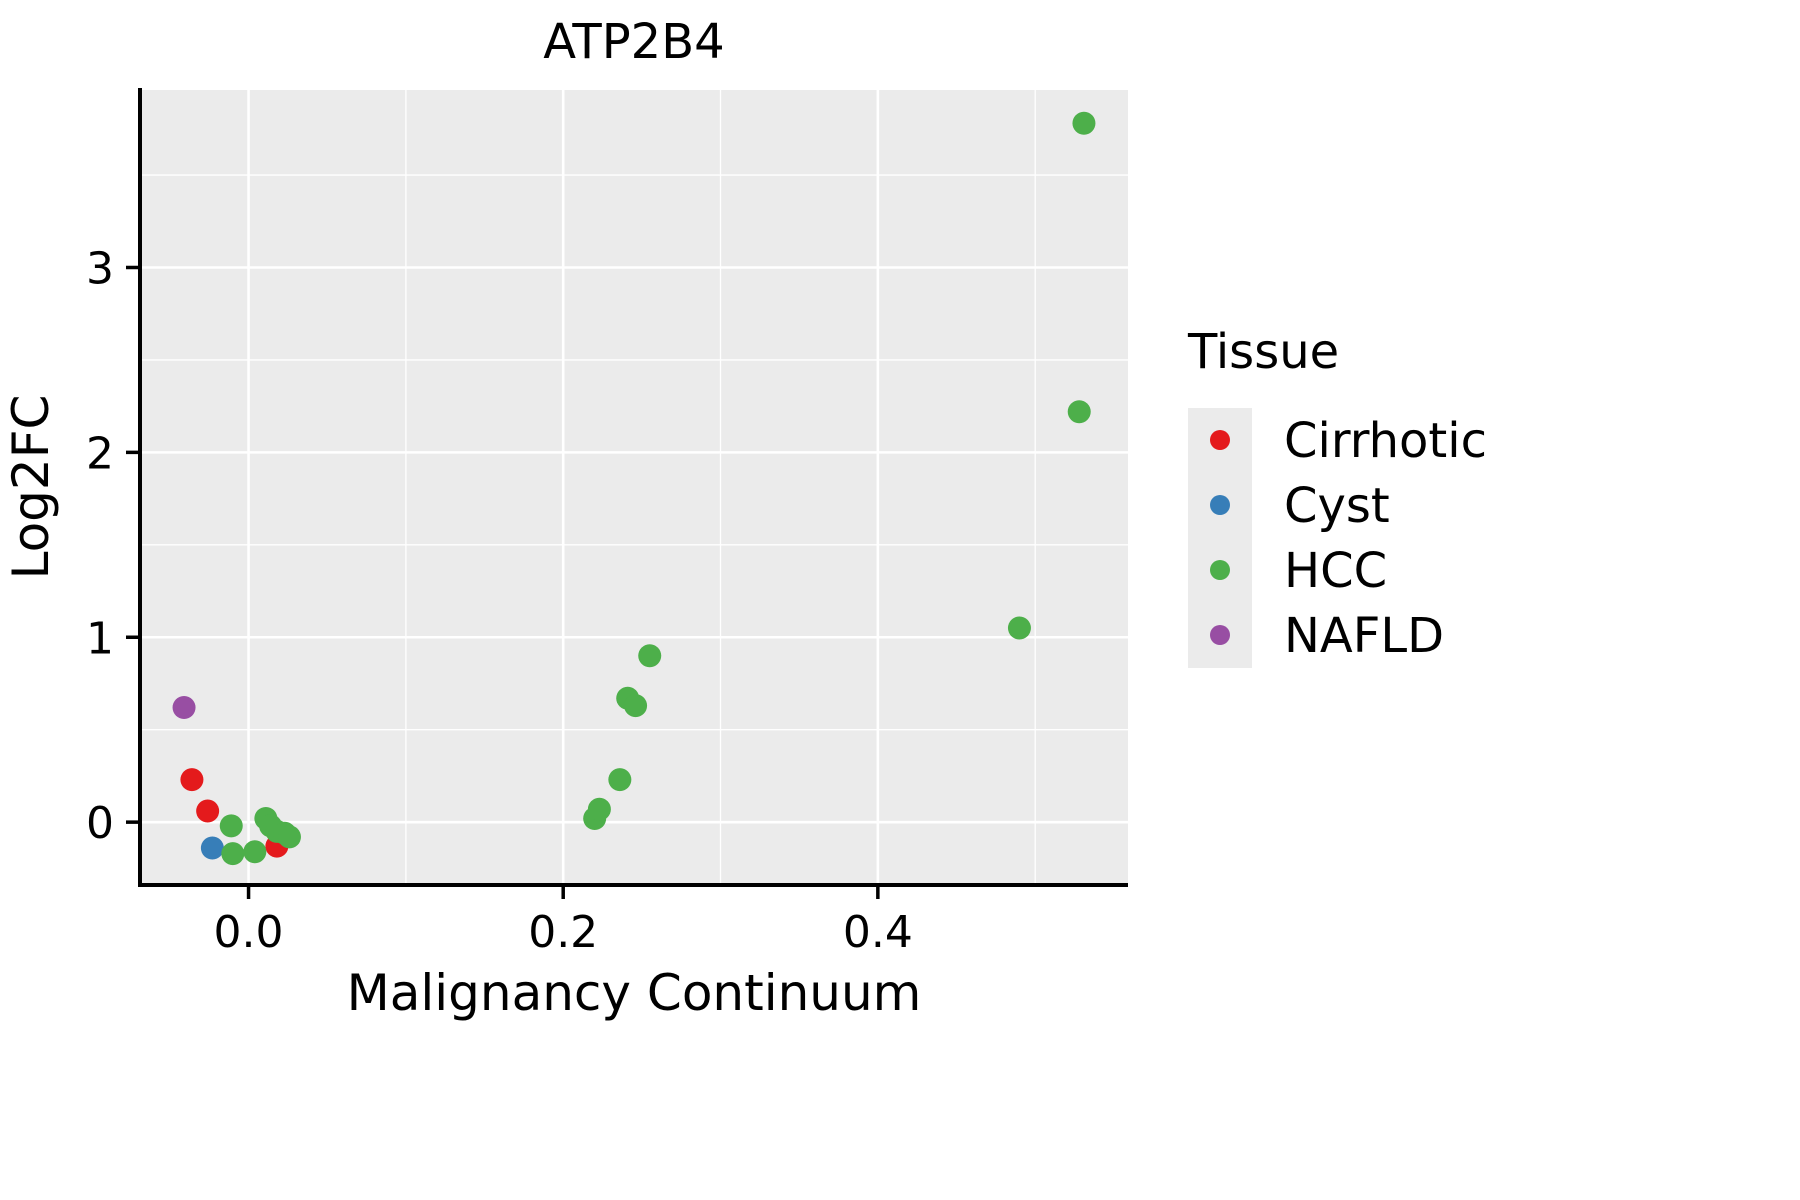 The width and height of the screenshot is (1800, 1200). I want to click on x-axis-label: Malignancy Continuum, so click(634, 993).